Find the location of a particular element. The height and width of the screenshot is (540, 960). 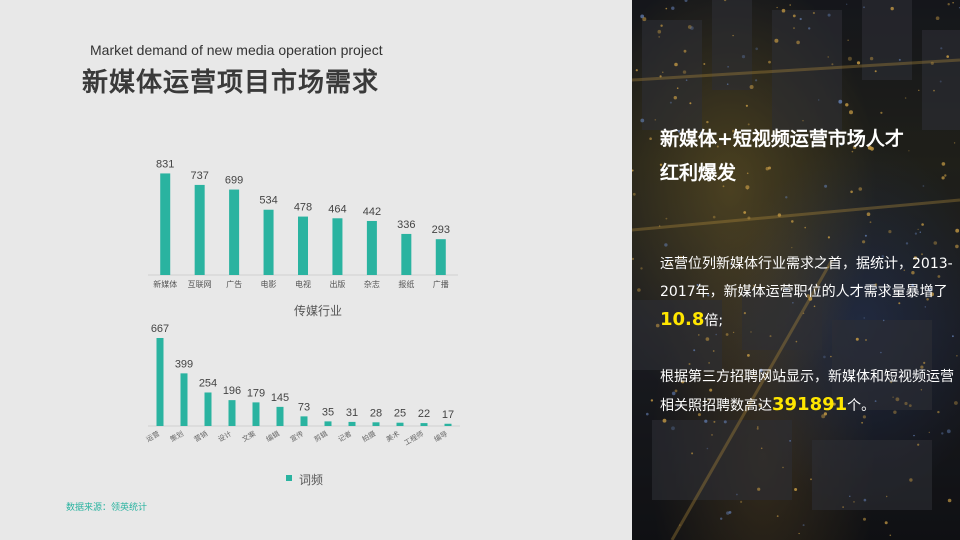

paragraph-recruitment: 根据第三方招聘网站显示，新媒体和短视频运营相关照招聘数高达391891个。 is located at coordinates (810, 391).